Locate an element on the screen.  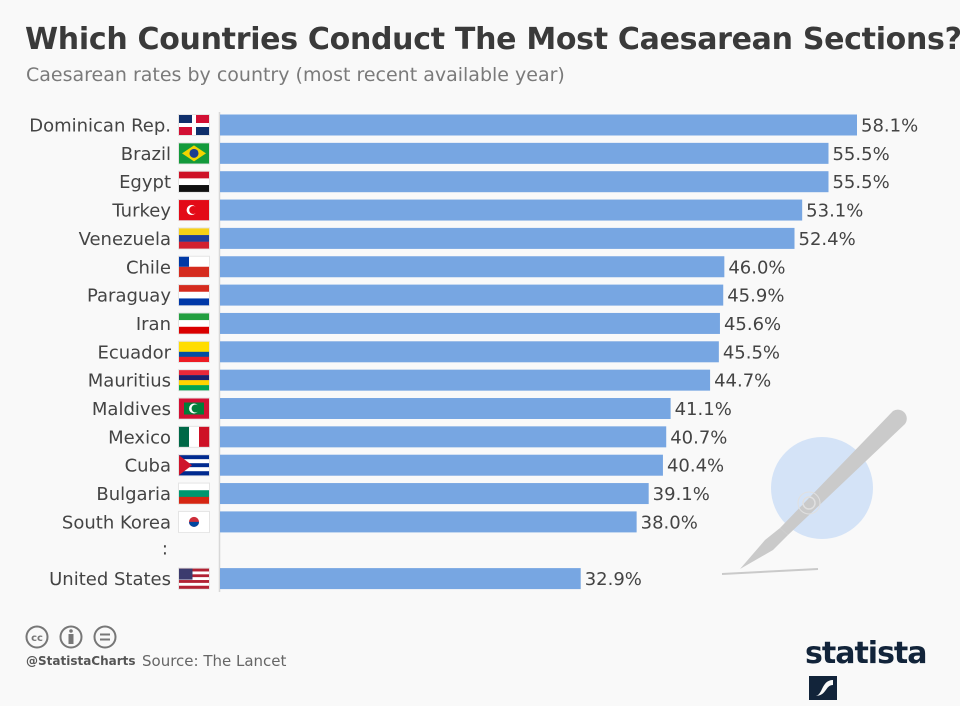
value-label: 40.7% is located at coordinates (698, 437).